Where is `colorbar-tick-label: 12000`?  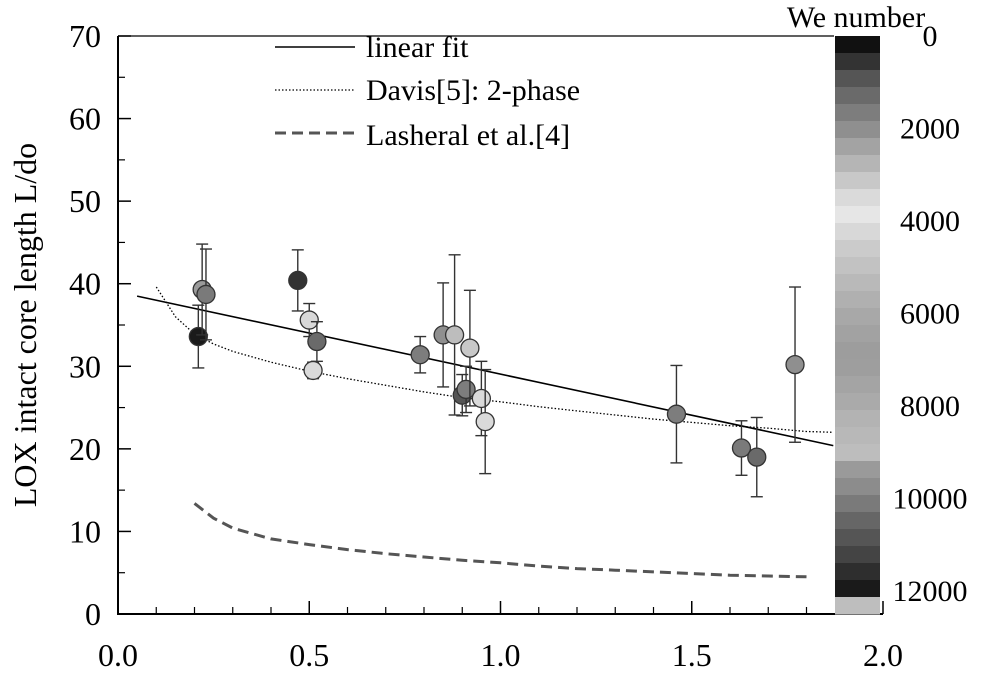
colorbar-tick-label: 12000 is located at coordinates (930, 591).